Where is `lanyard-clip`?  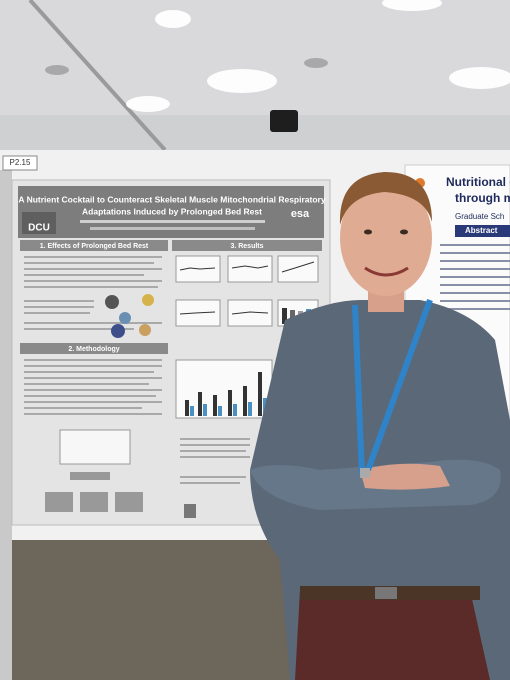 lanyard-clip is located at coordinates (365, 473).